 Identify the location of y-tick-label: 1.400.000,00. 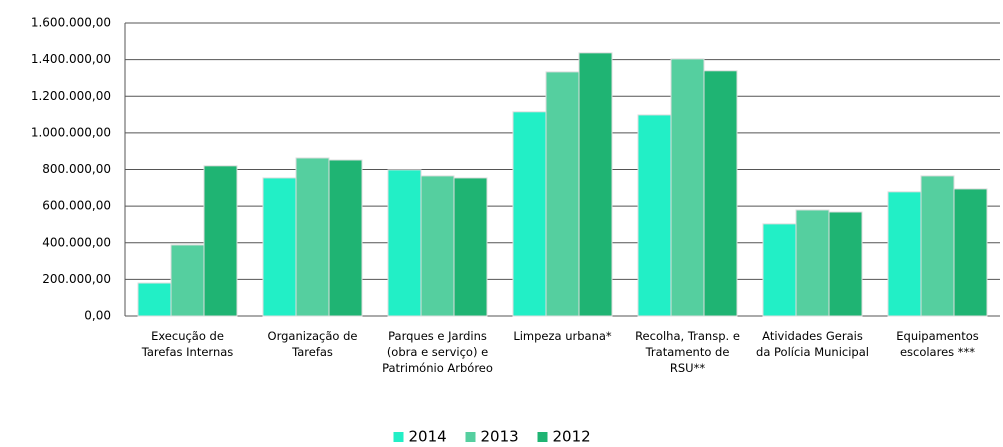
(71, 59).